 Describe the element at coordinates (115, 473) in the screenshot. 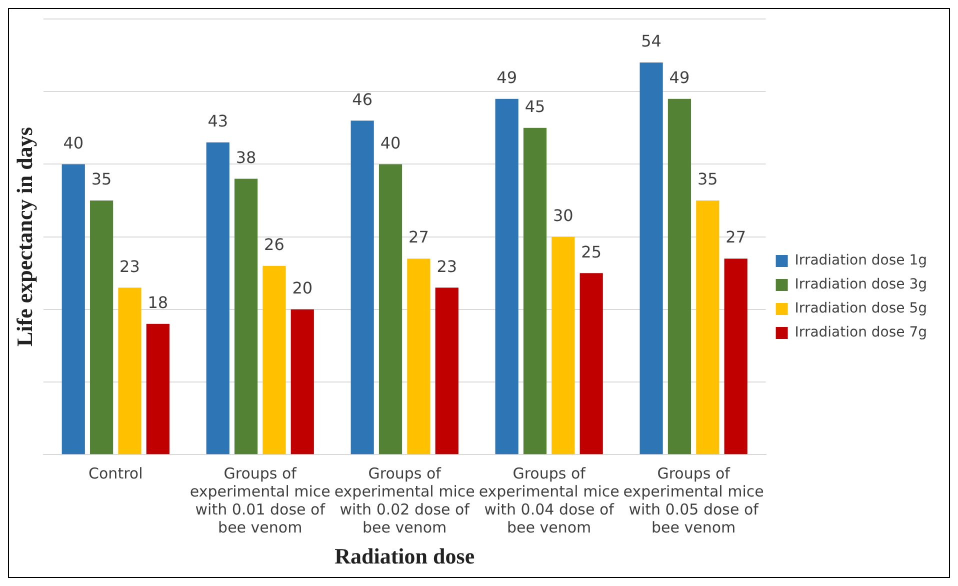

I see `x-tick-label: Control` at that location.